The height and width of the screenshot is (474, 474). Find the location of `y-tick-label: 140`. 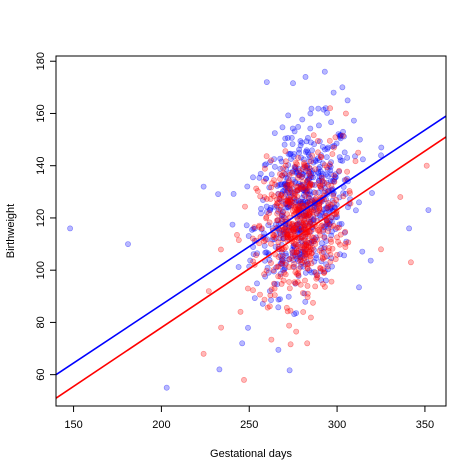

y-tick-label: 140 is located at coordinates (41, 166).